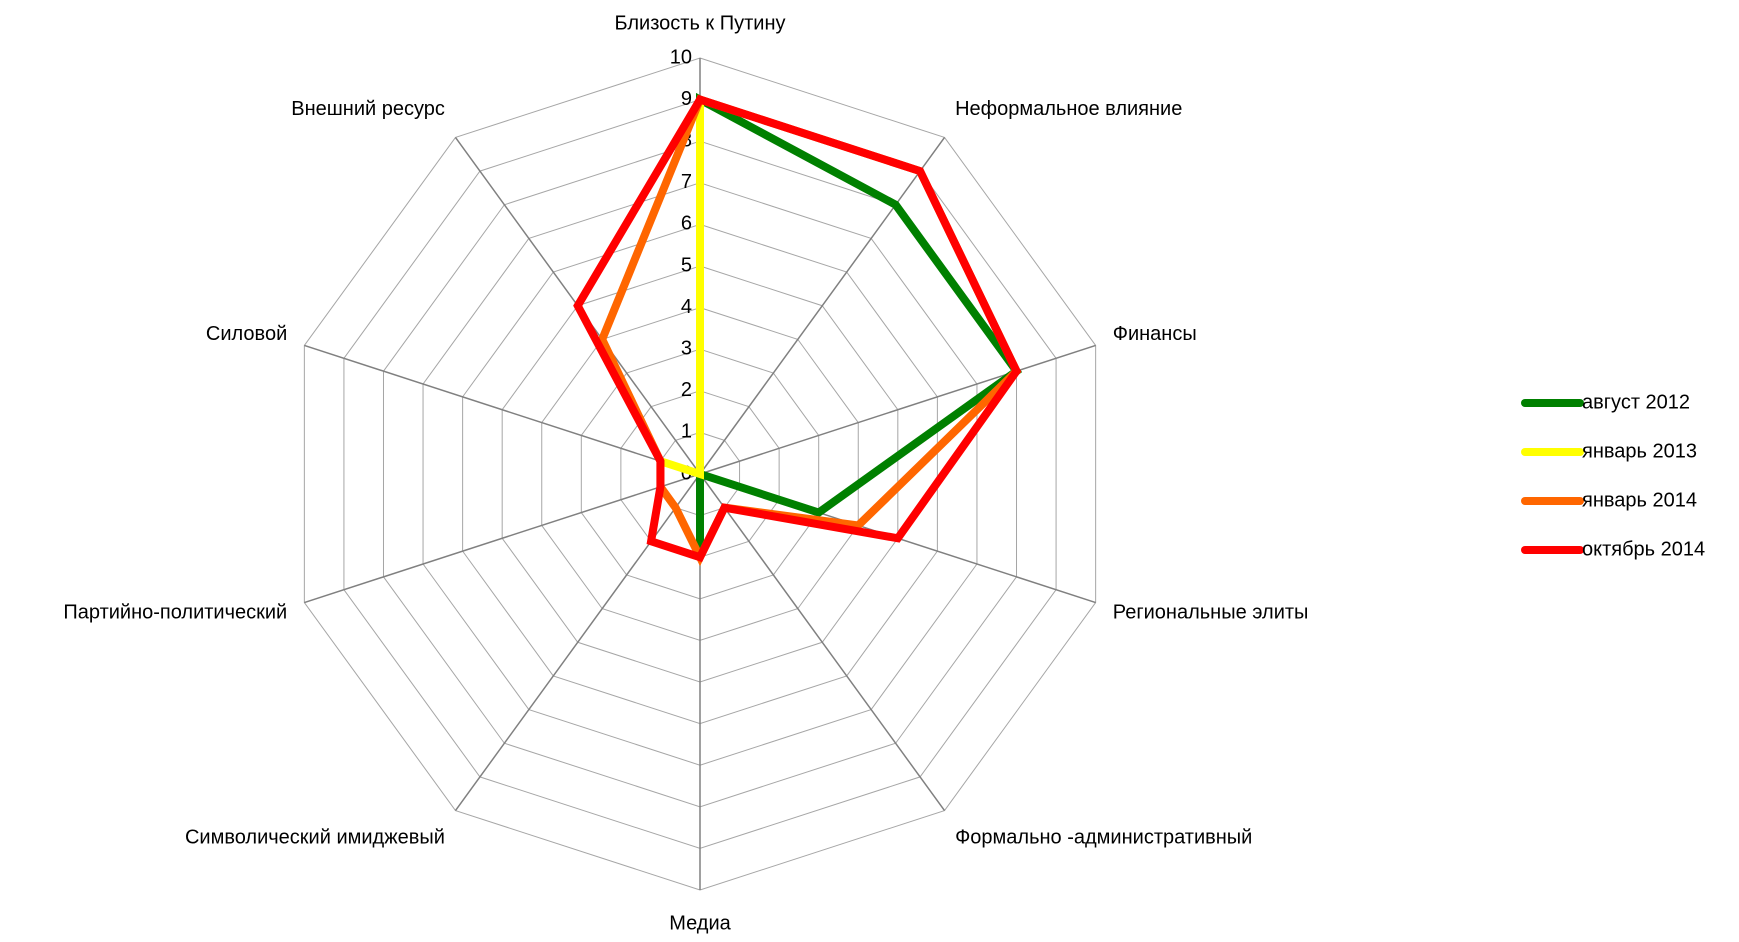  I want to click on legend-label: август 2012, so click(1636, 402).